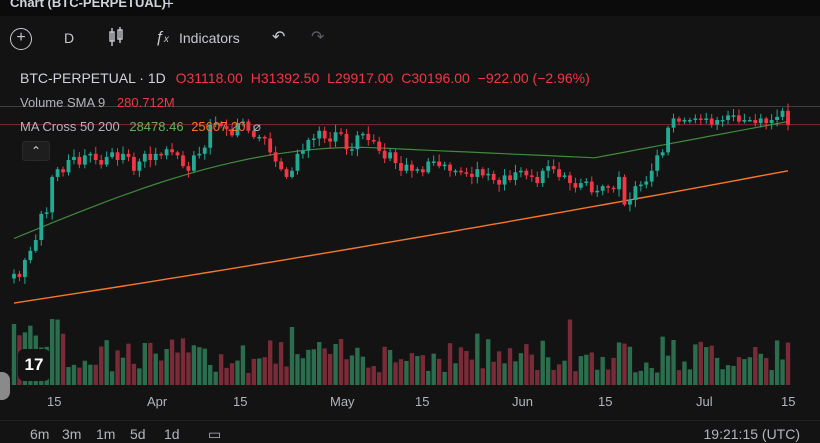 Image resolution: width=820 pixels, height=443 pixels. I want to click on range-6m: 6m, so click(40, 434).